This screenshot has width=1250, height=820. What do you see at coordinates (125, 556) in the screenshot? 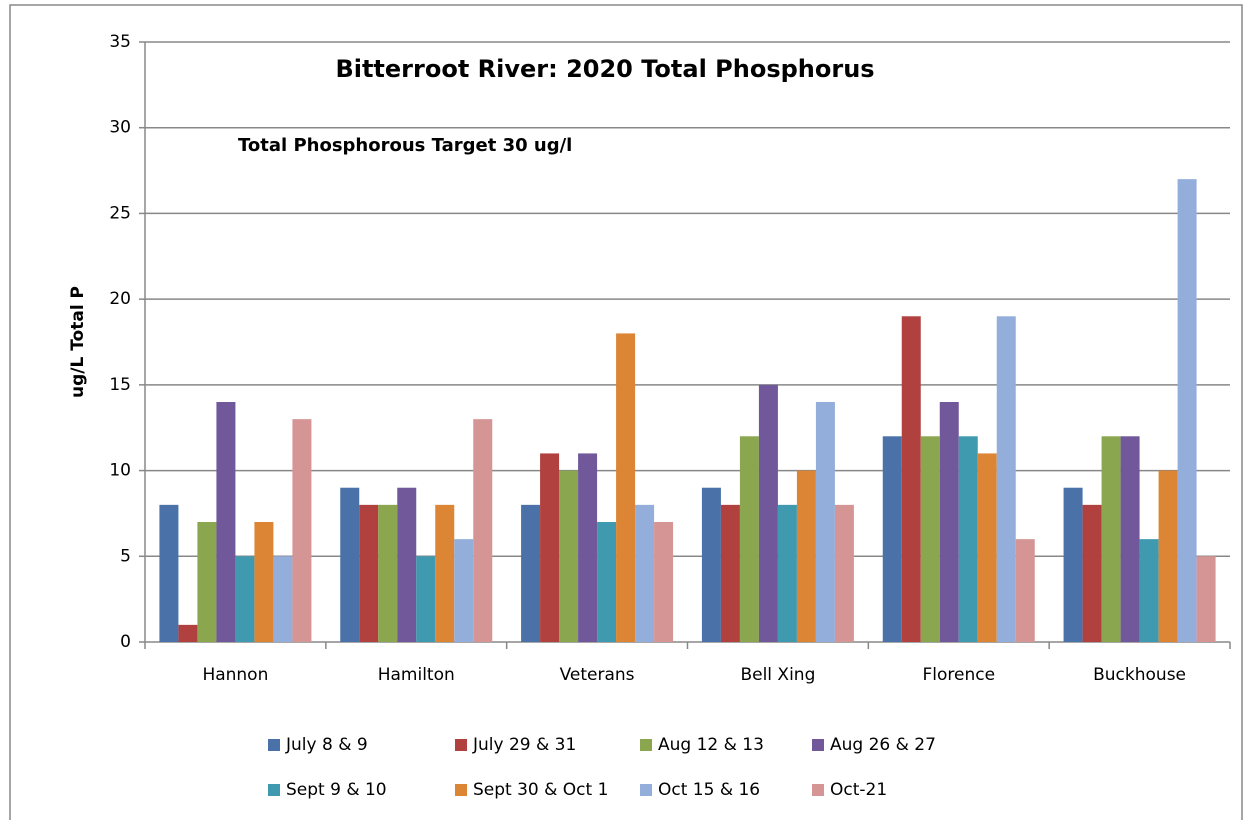
I see `y-tick-label: 5` at bounding box center [125, 556].